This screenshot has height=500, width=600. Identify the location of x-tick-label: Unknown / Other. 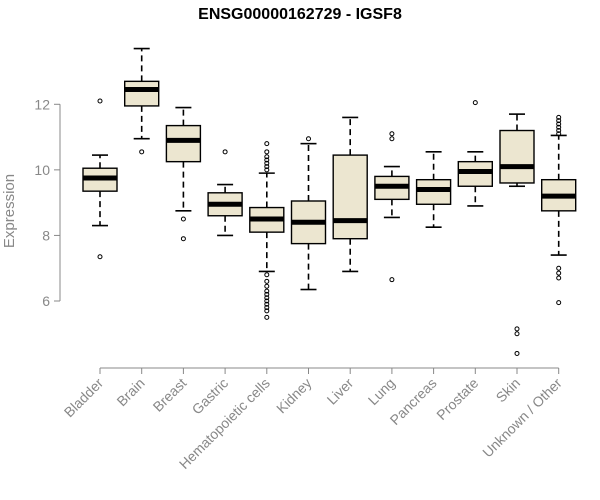
(522, 418).